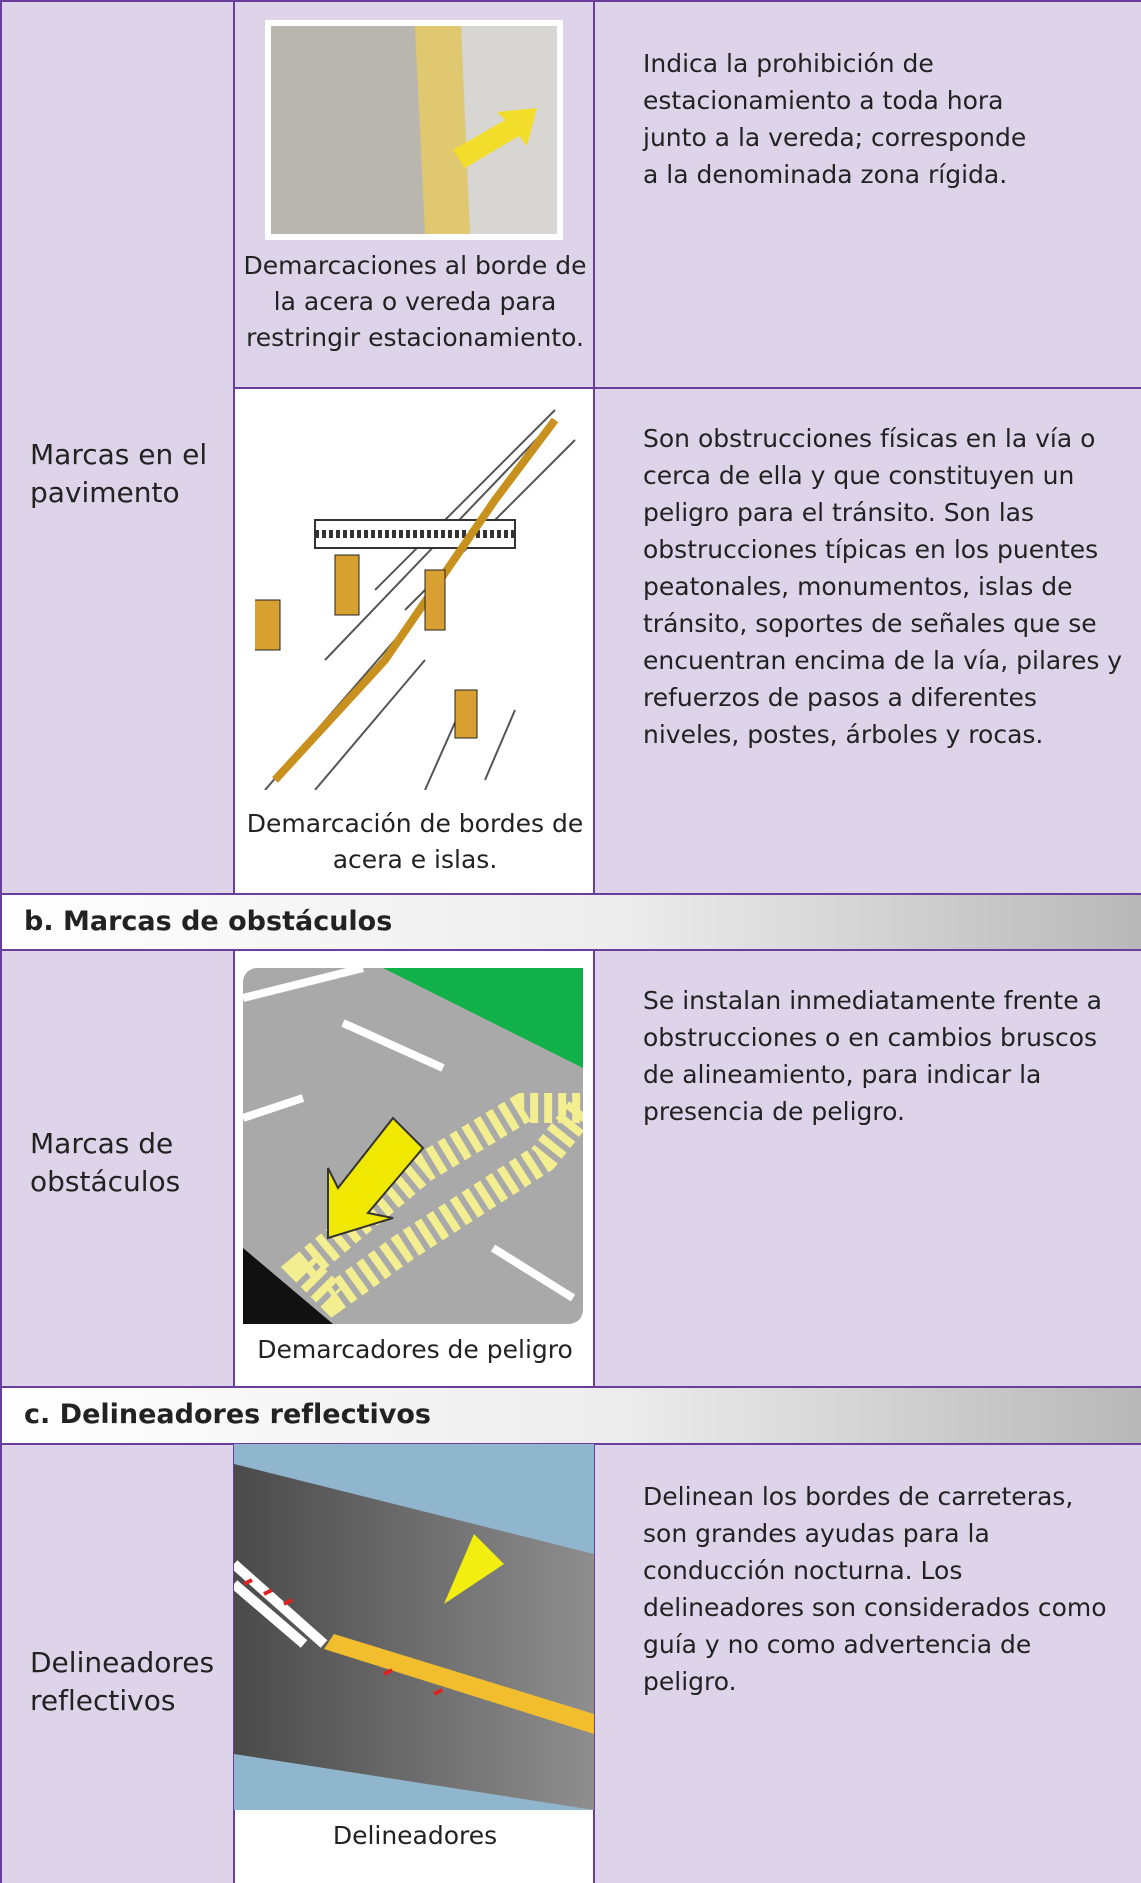 Image resolution: width=1141 pixels, height=1883 pixels. Describe the element at coordinates (570, 1415) in the screenshot. I see `section-heading: c. Delineadores reflectivos` at that location.